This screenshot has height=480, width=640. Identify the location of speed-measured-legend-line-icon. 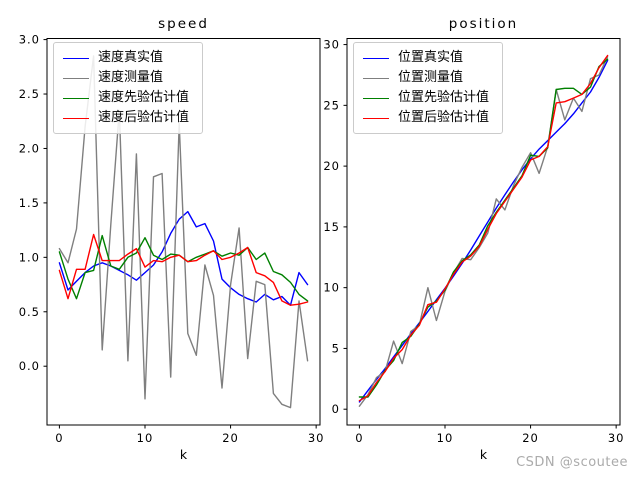
(76, 78).